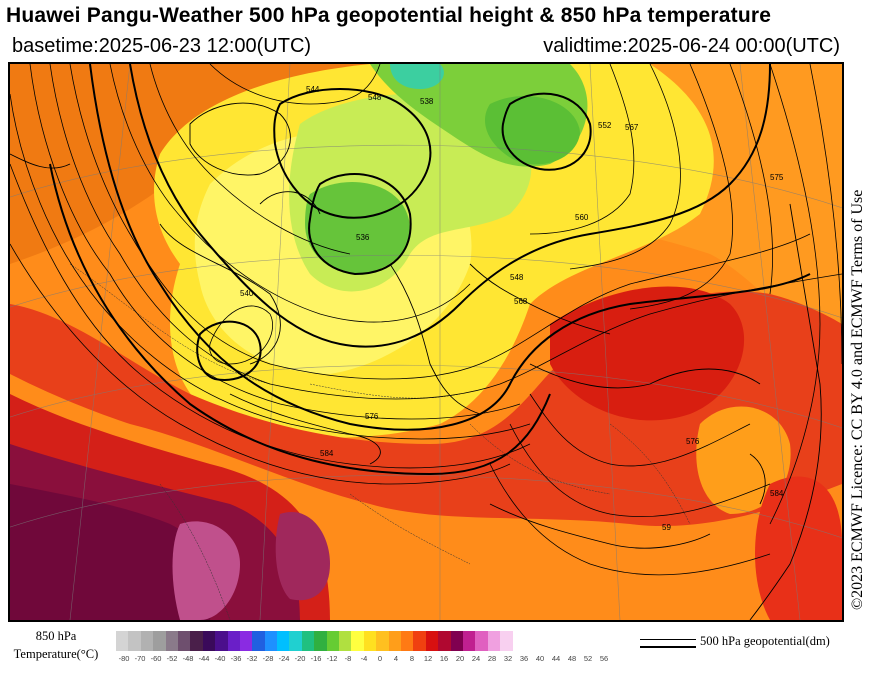  What do you see at coordinates (220, 658) in the screenshot?
I see `colorbar-tick-label: -40` at bounding box center [220, 658].